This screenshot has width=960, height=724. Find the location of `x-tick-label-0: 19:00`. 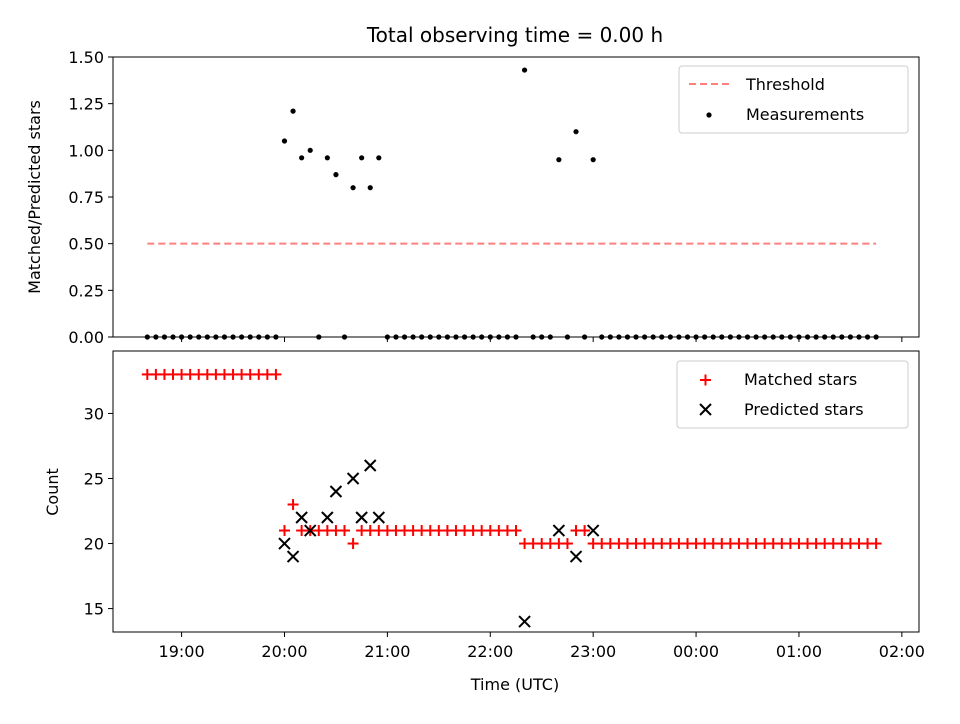

x-tick-label-0: 19:00 is located at coordinates (182, 651).